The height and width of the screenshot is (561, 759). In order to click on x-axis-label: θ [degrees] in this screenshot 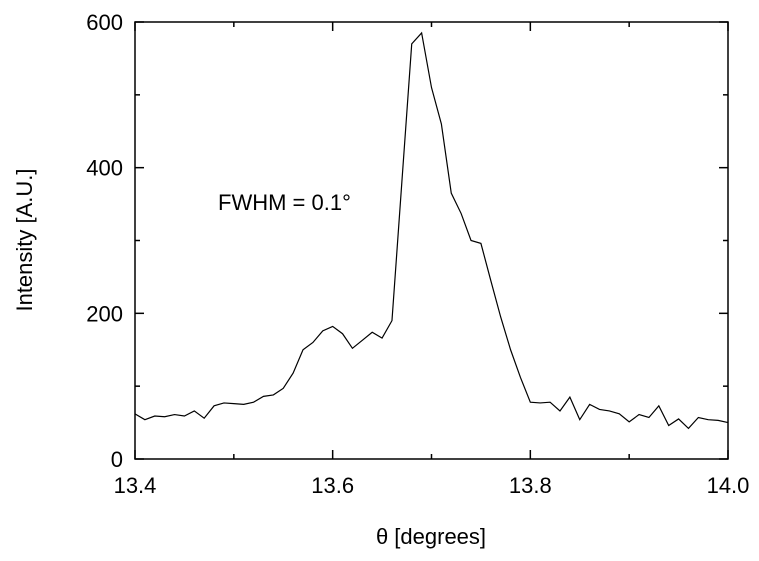, I will do `click(431, 536)`.